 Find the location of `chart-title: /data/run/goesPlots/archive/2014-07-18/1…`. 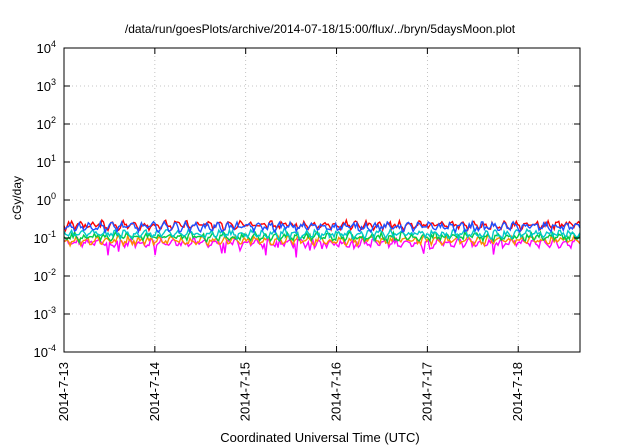

chart-title: /data/run/goesPlots/archive/2014-07-18/1… is located at coordinates (320, 29).